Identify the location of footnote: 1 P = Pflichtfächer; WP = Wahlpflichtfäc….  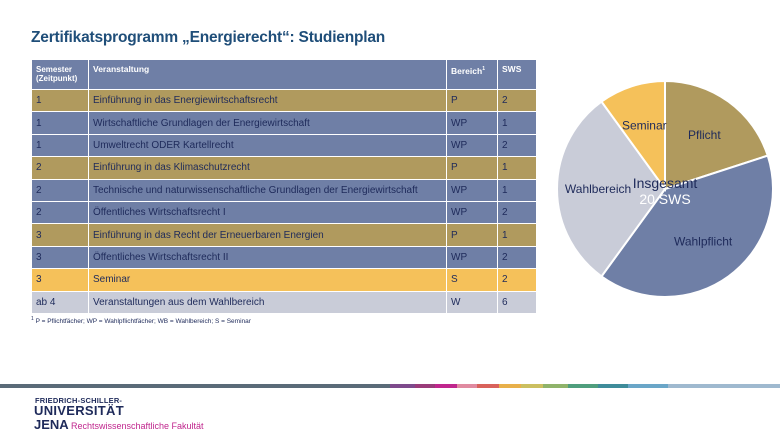
(141, 320).